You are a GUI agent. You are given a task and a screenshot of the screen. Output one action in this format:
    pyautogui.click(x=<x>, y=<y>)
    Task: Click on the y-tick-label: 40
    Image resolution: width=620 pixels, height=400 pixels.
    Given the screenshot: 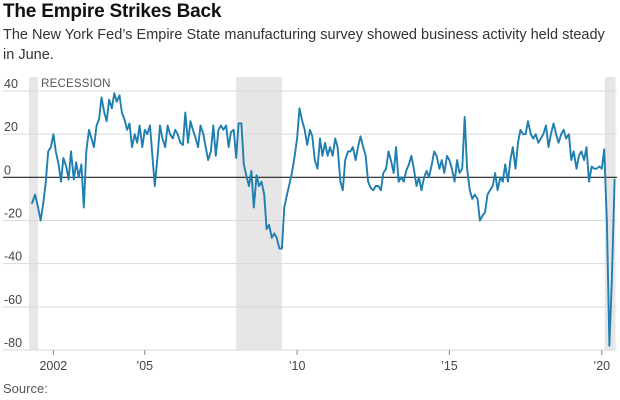 What is the action you would take?
    pyautogui.click(x=11, y=84)
    